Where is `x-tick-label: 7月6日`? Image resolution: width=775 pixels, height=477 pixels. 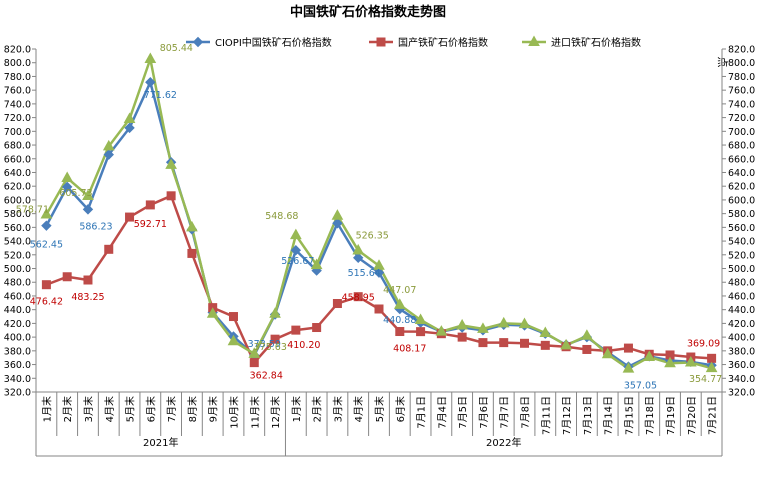 x-tick-label: 7月6日 is located at coordinates (484, 412).